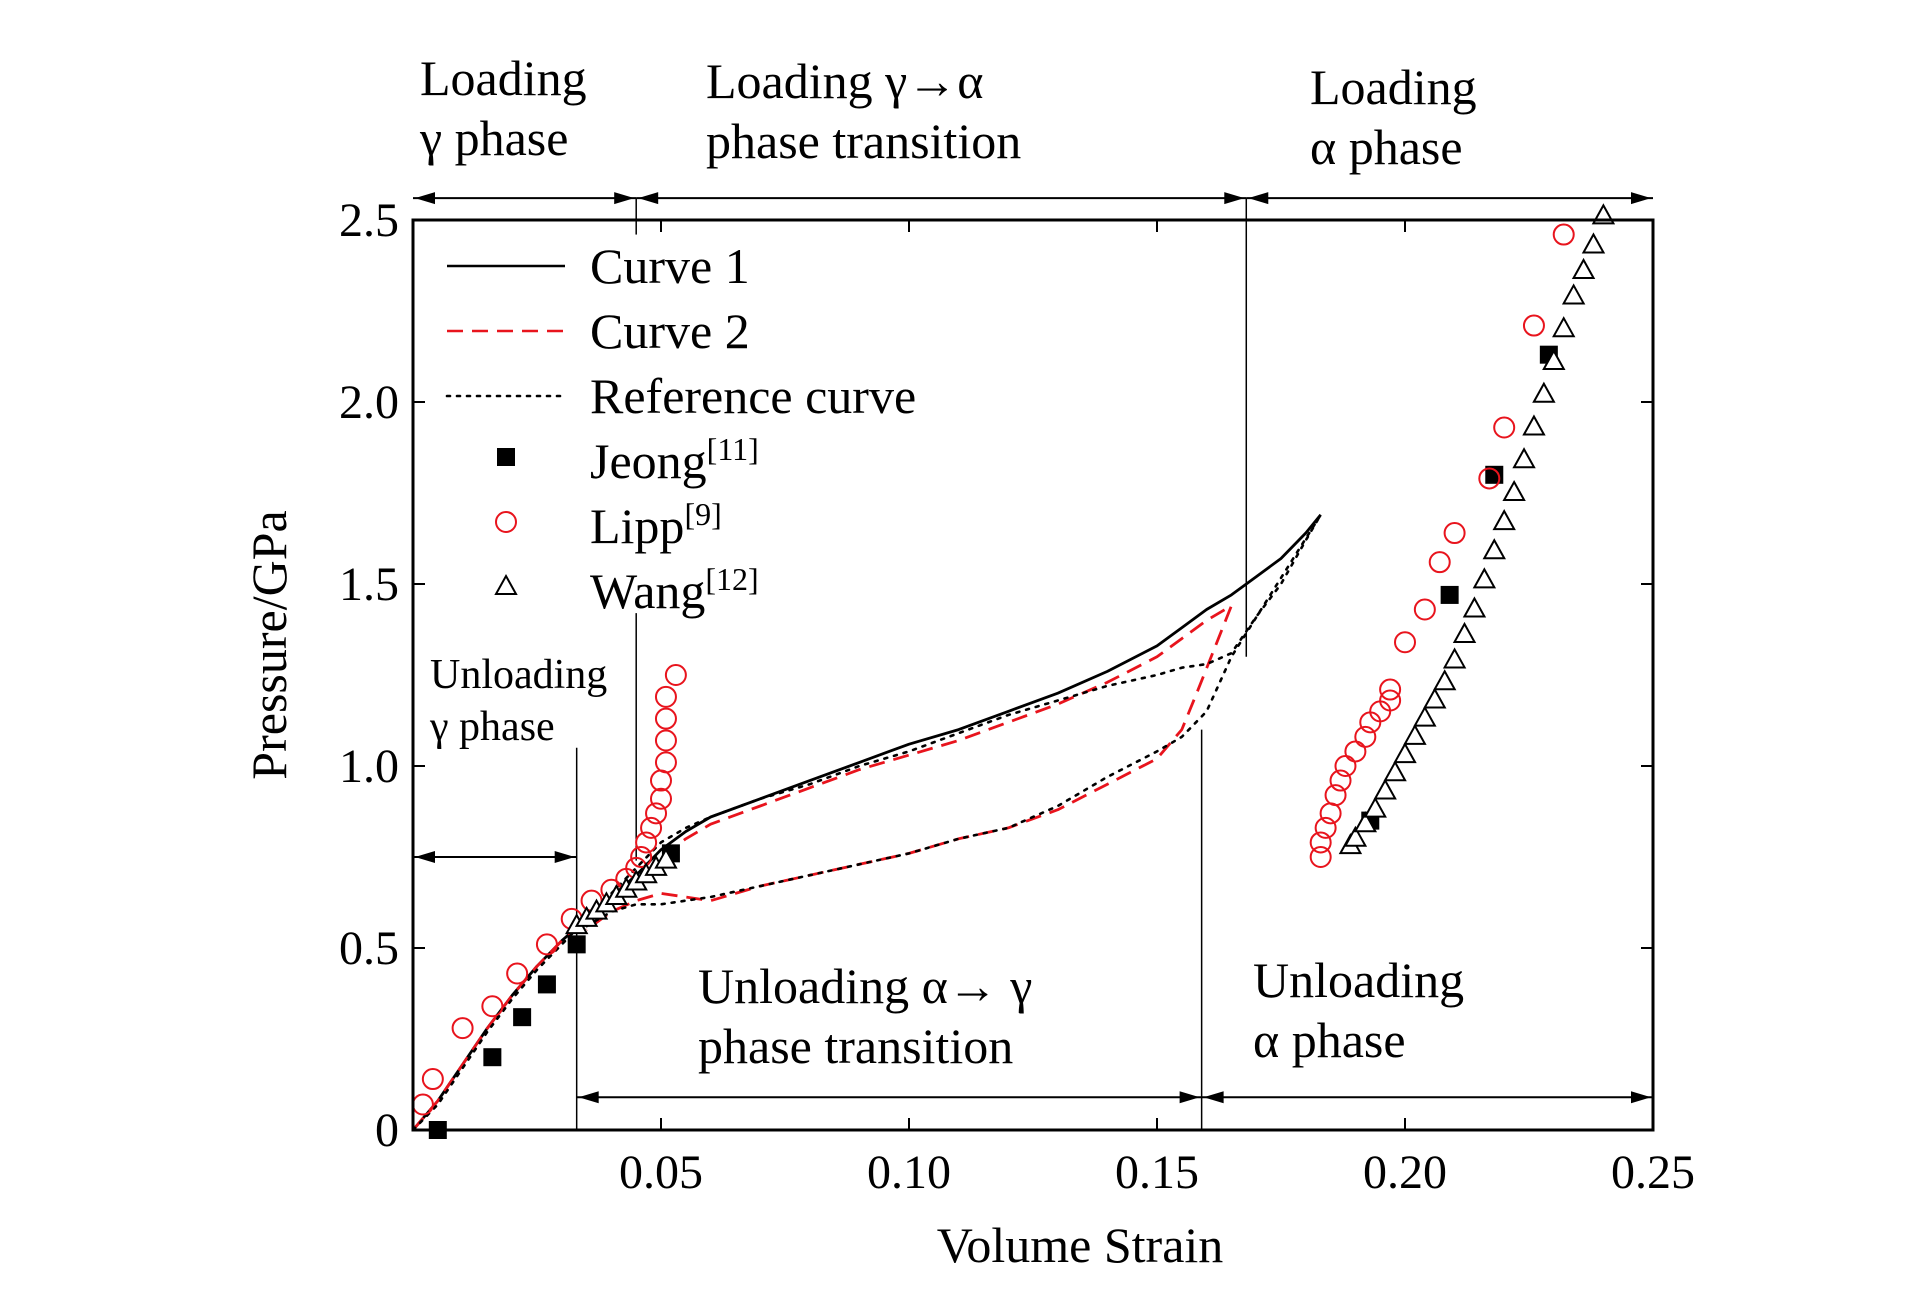  Describe the element at coordinates (1386, 147) in the screenshot. I see `loading-alpha-phase-label: α phase` at that location.